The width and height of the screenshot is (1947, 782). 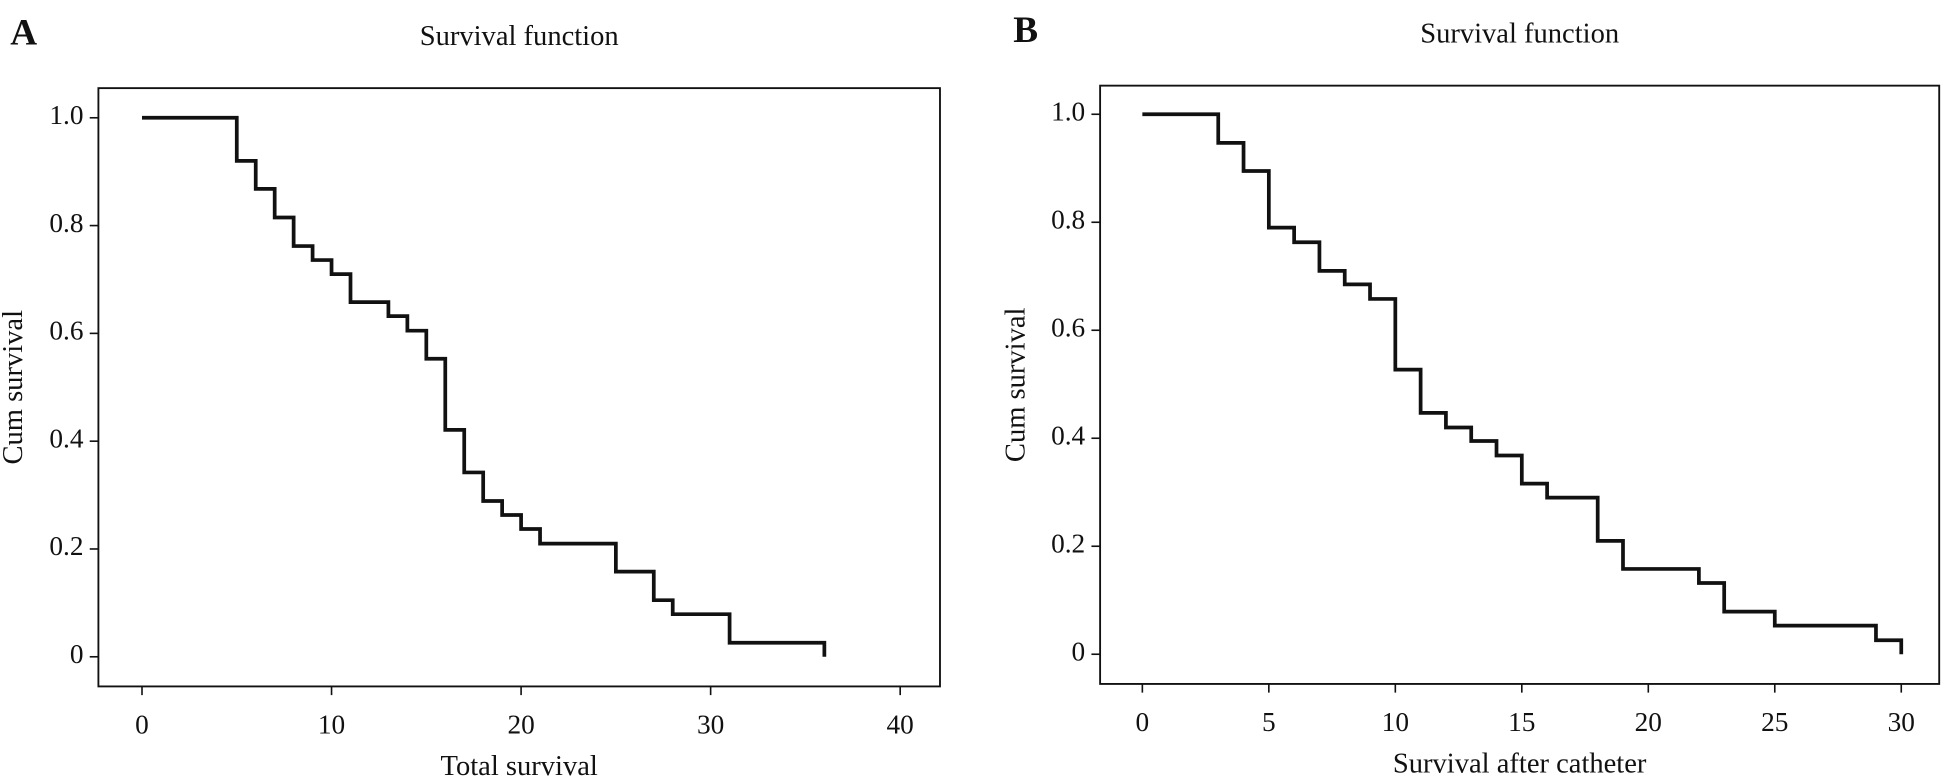 I want to click on x-tick-label: 40, so click(x=900, y=725).